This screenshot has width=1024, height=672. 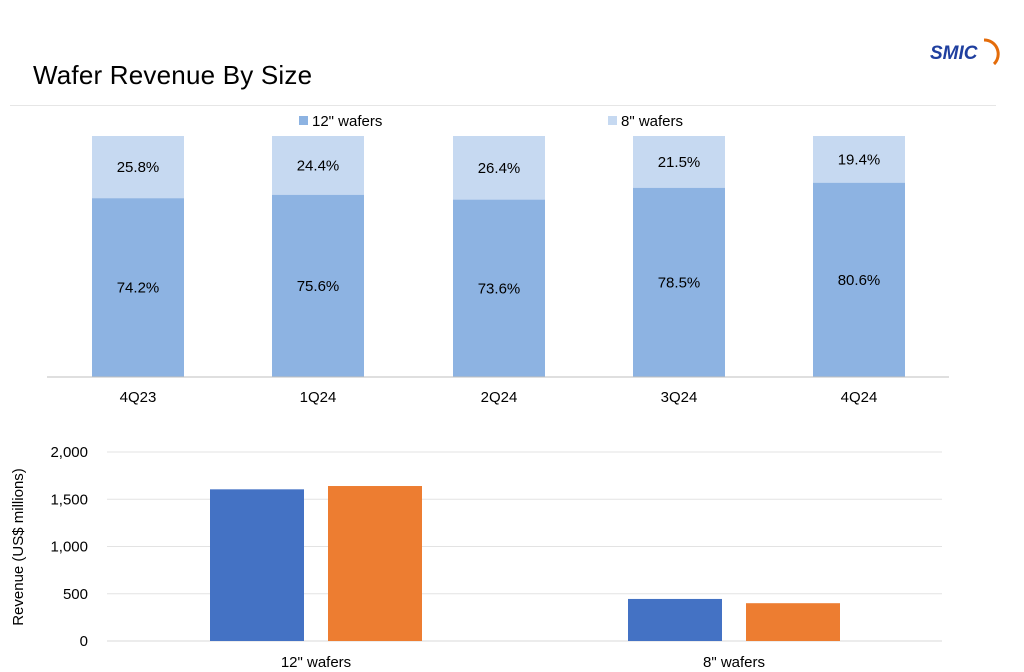 I want to click on y-tick-label: 500, so click(x=75, y=594).